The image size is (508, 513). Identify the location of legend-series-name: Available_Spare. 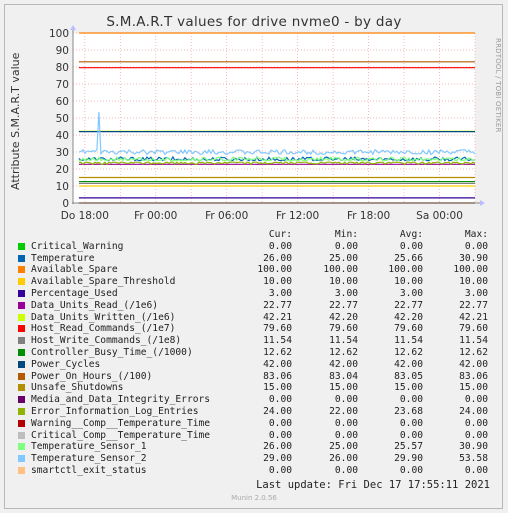
(74, 270).